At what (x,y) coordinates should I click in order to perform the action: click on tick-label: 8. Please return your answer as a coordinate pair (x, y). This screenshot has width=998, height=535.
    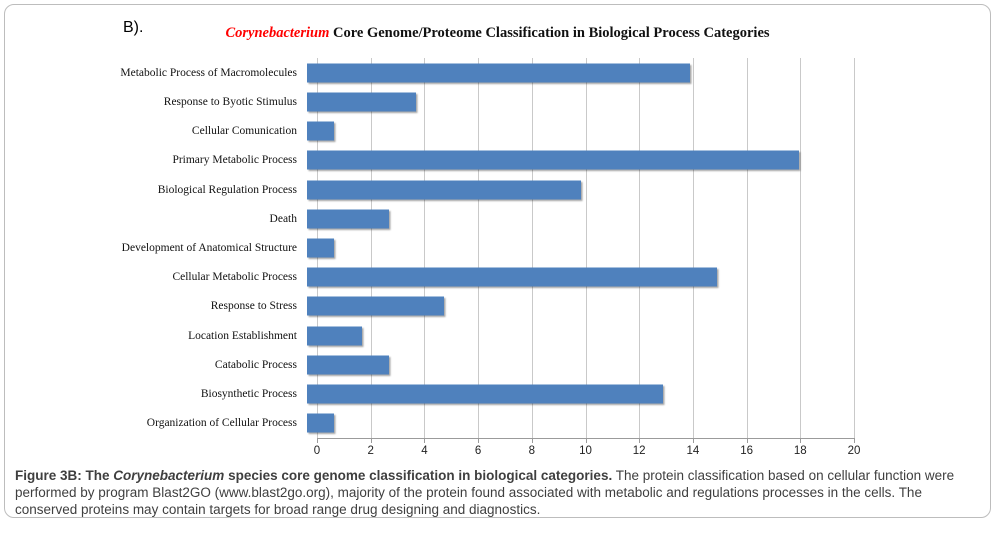
    Looking at the image, I should click on (531, 451).